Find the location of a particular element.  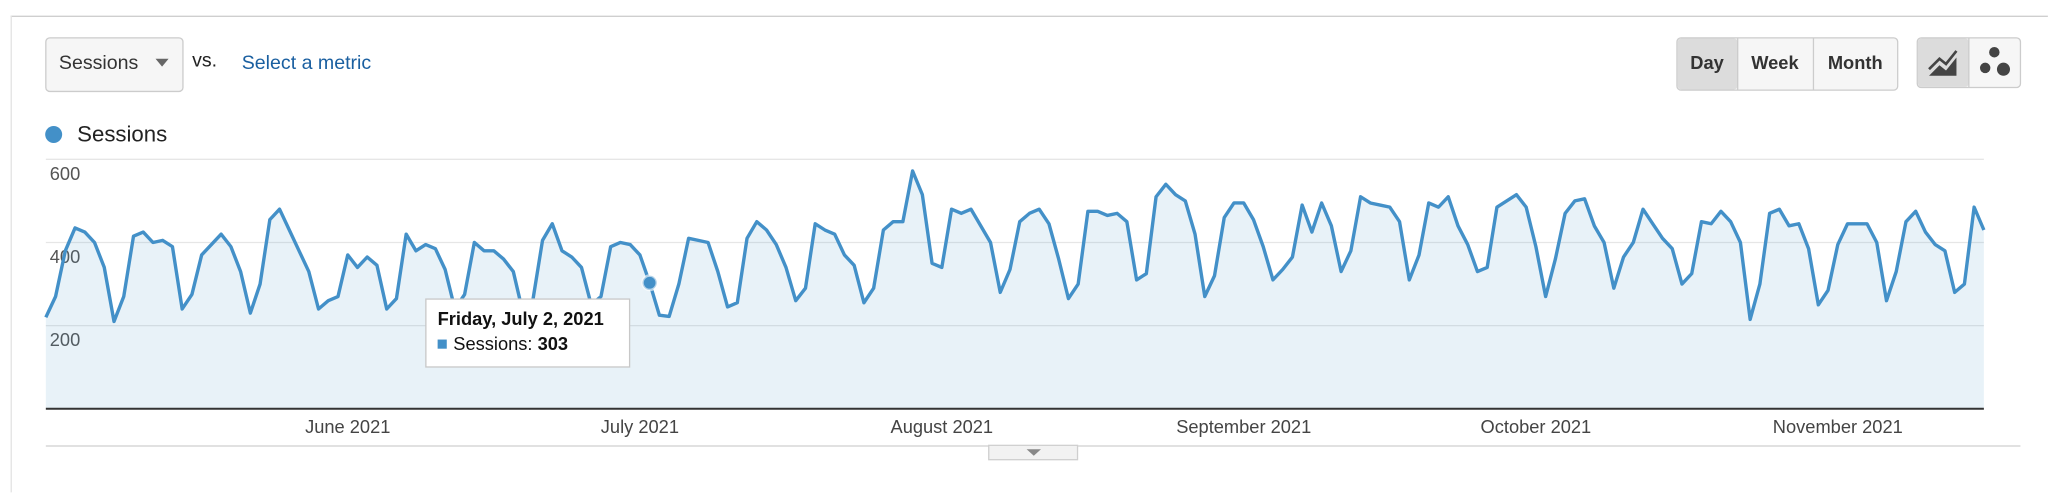

select-metric-link: Select a metric is located at coordinates (307, 63).